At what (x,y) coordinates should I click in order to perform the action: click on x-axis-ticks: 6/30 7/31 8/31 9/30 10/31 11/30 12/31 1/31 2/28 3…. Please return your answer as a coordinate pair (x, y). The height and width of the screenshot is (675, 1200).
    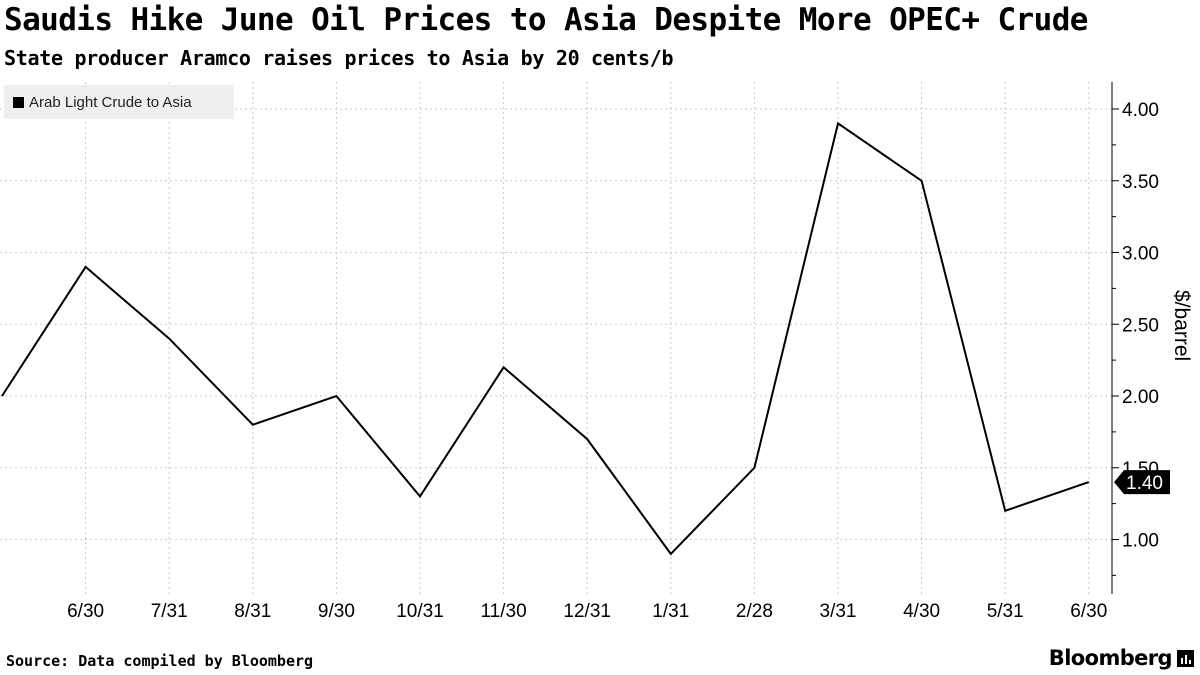
    Looking at the image, I should click on (587, 611).